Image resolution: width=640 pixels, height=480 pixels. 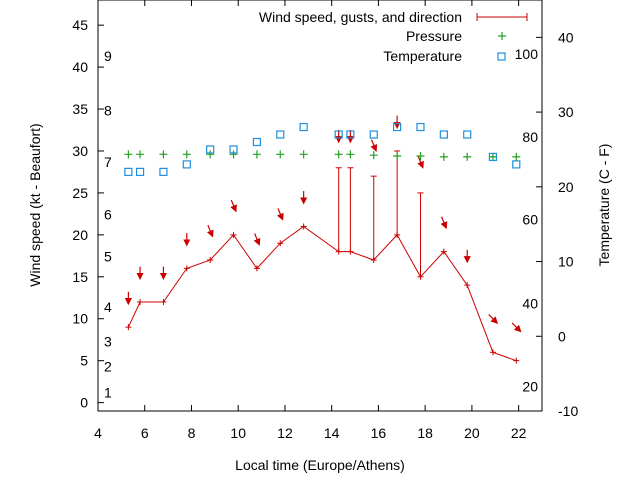 I want to click on y-tick-label: 35, so click(x=80, y=109).